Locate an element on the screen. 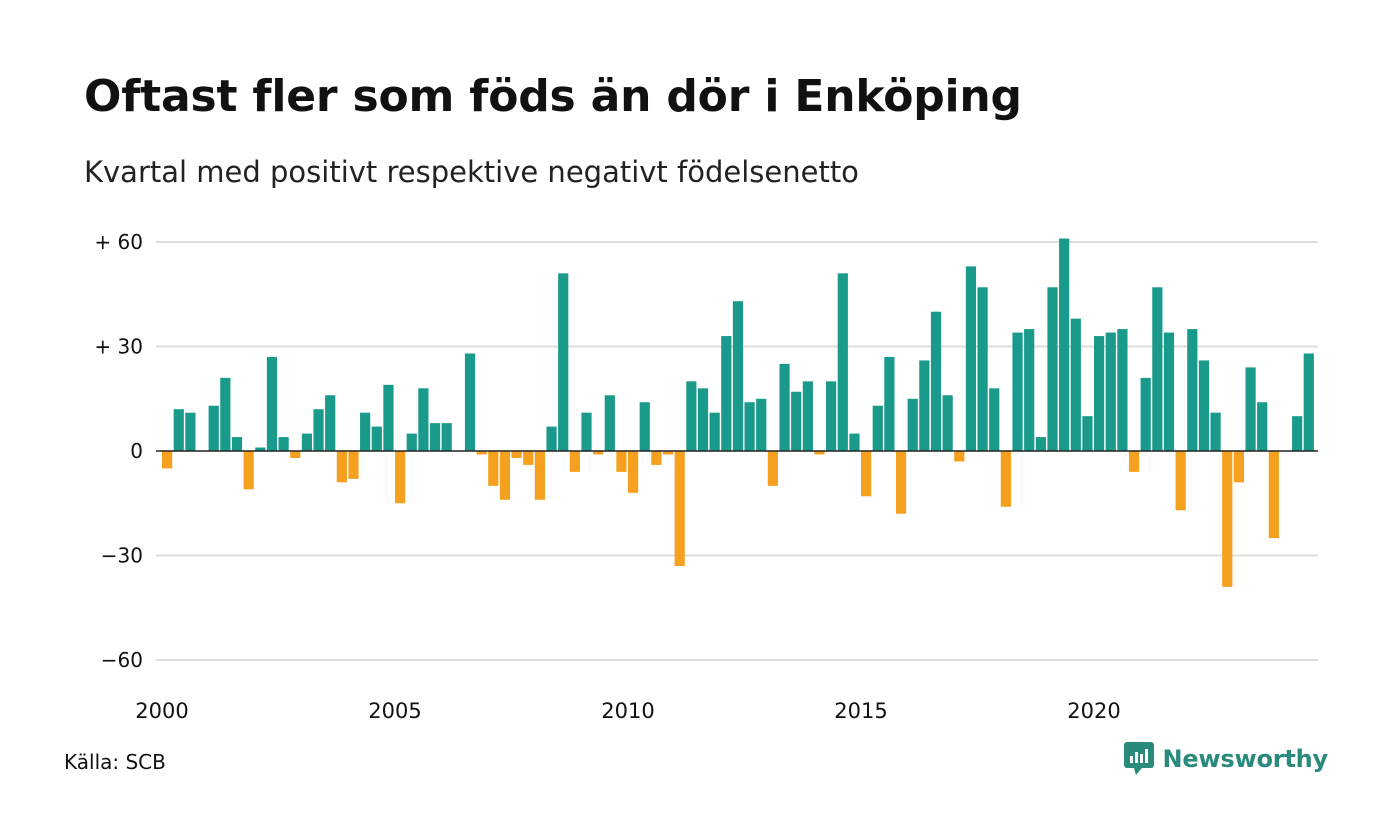  x-tick-label: 2015 is located at coordinates (860, 711).